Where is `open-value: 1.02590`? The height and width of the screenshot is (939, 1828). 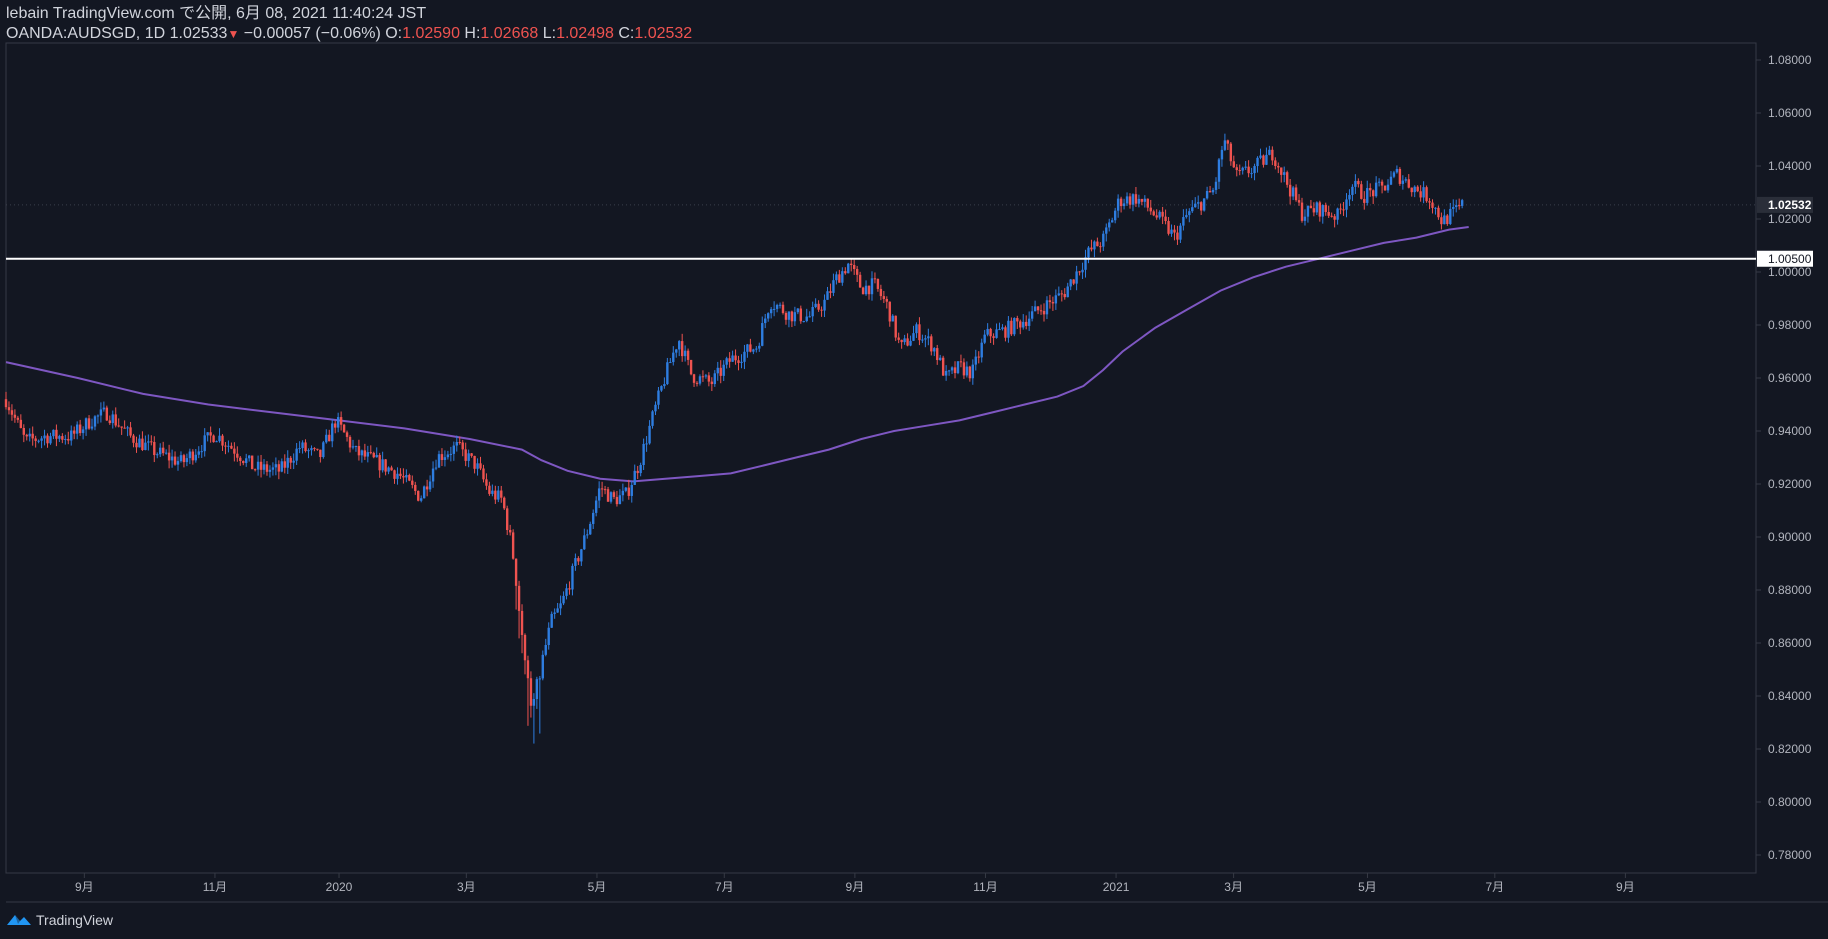 open-value: 1.02590 is located at coordinates (431, 33).